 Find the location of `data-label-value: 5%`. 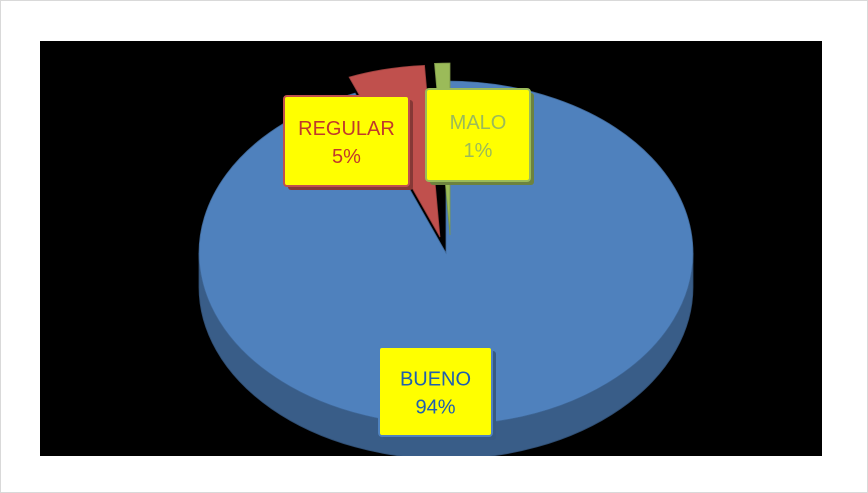

data-label-value: 5% is located at coordinates (346, 157).